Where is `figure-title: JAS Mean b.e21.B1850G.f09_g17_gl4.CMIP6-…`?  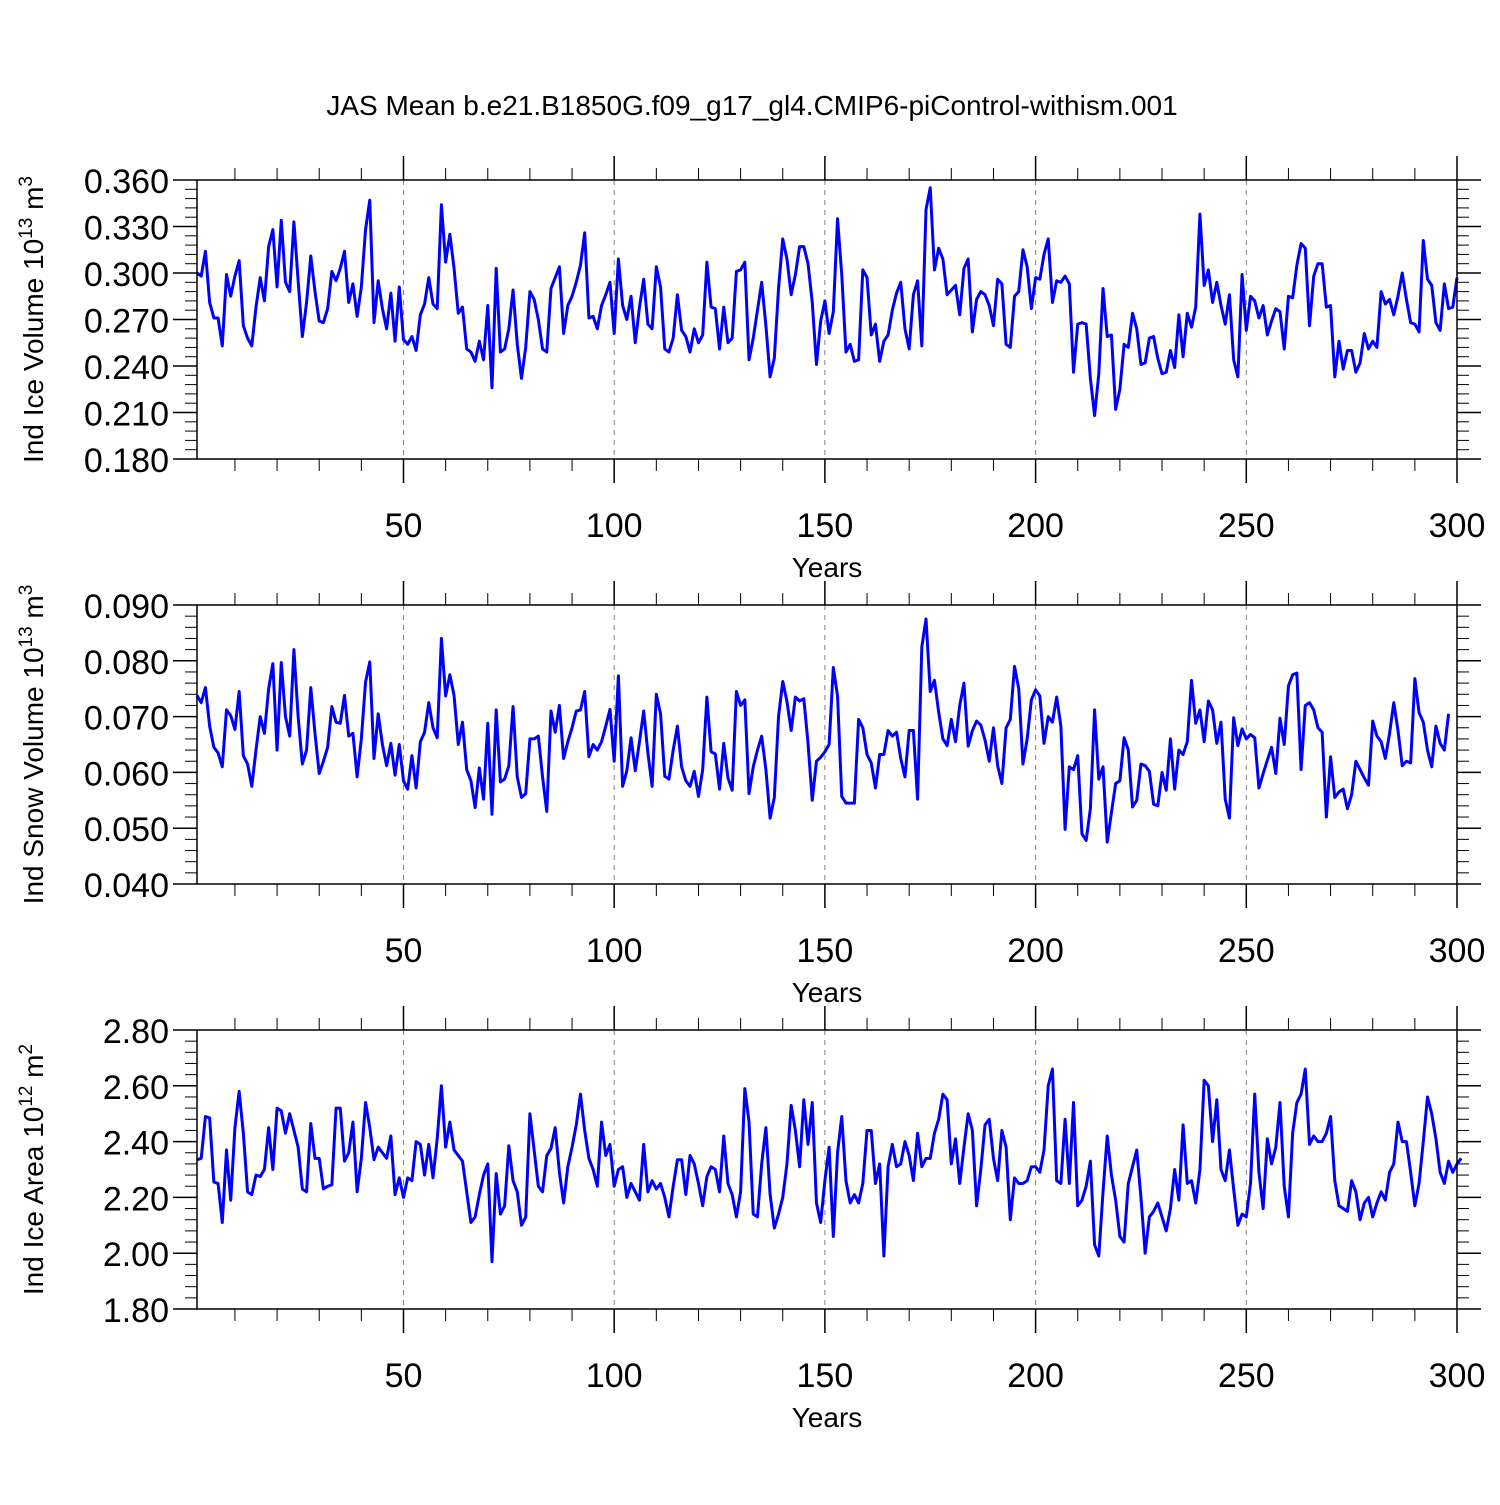 figure-title: JAS Mean b.e21.B1850G.f09_g17_gl4.CMIP6-… is located at coordinates (751, 105).